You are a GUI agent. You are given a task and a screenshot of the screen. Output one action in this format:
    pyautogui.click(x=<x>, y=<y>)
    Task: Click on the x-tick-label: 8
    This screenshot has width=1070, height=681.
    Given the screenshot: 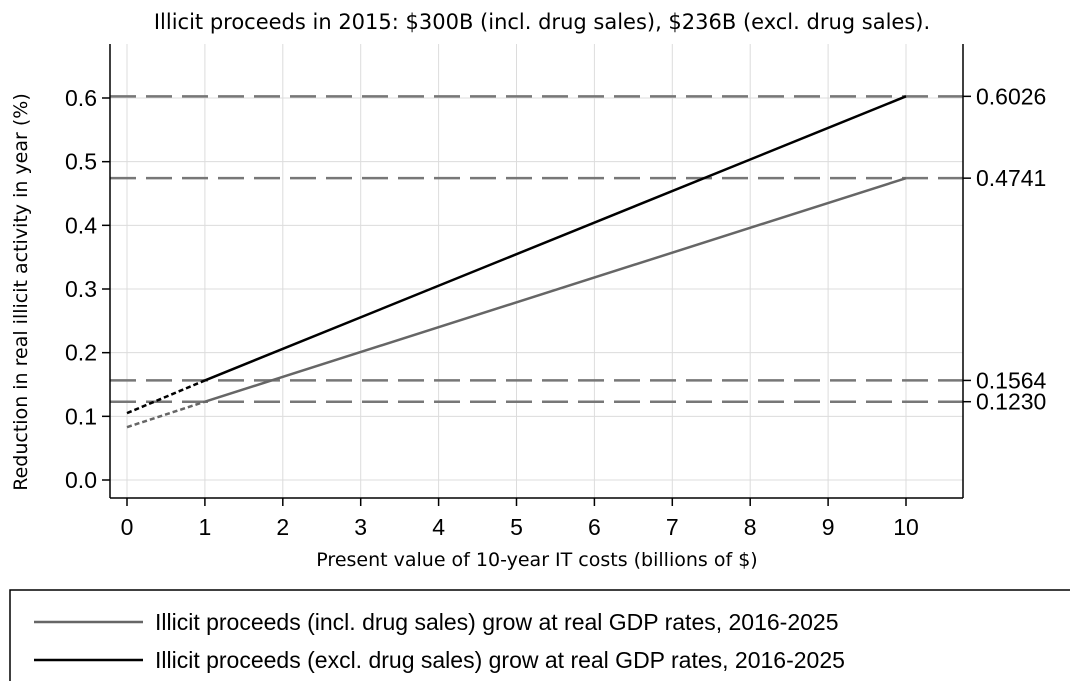 What is the action you would take?
    pyautogui.click(x=750, y=527)
    